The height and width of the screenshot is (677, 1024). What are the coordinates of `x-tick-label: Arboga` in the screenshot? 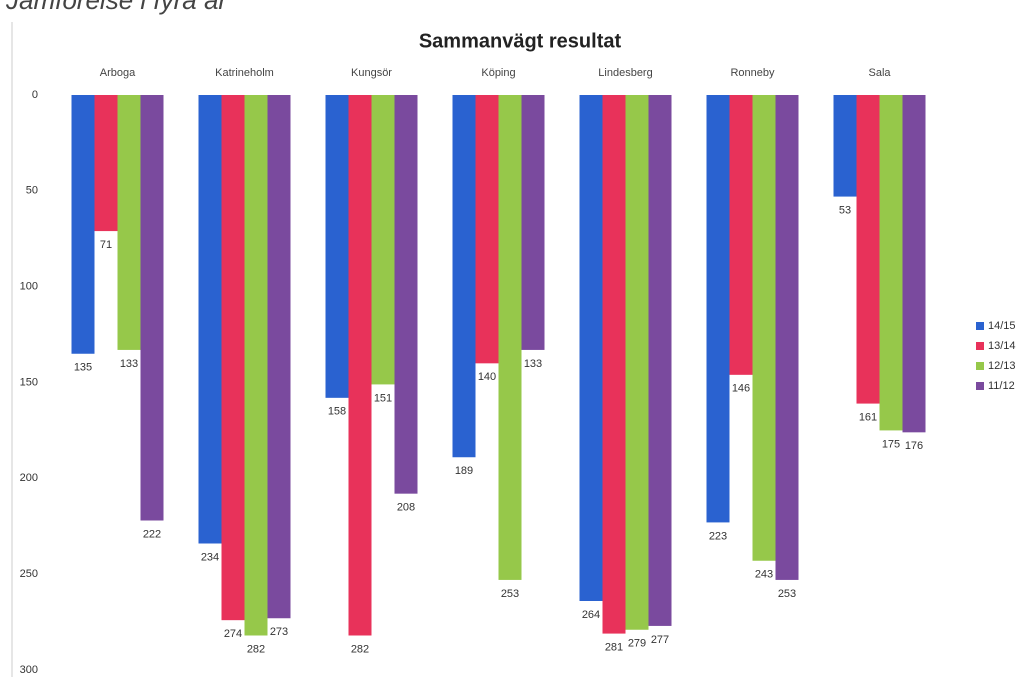 It's located at (118, 73).